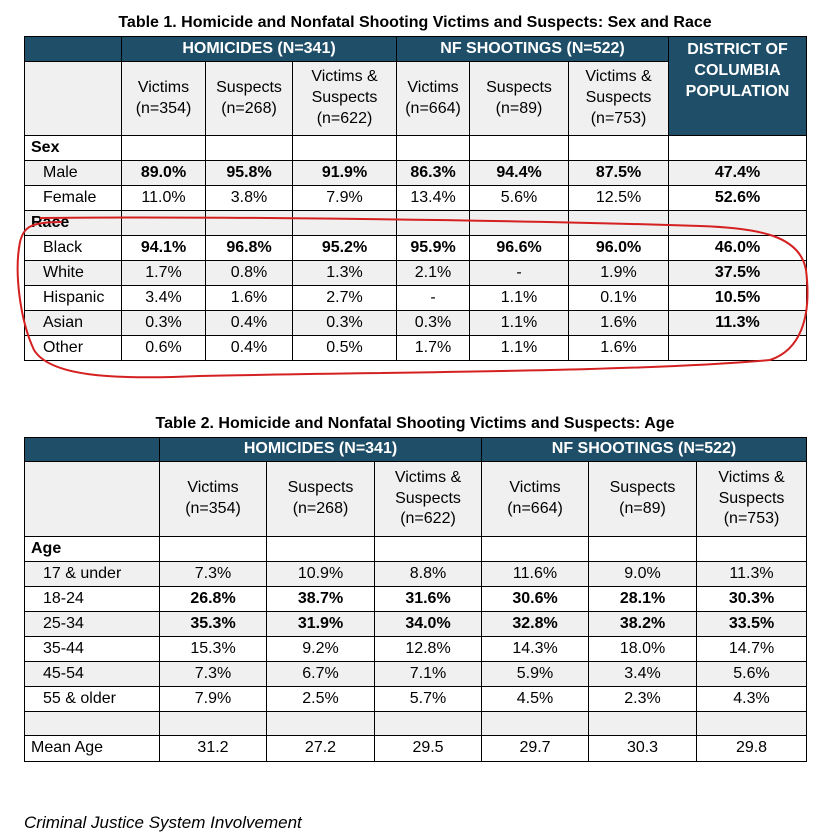  What do you see at coordinates (416, 674) in the screenshot?
I see `table-row: 45-54 7.3% 6.7% 7.1% 5.9% 3.4% 5.6%` at bounding box center [416, 674].